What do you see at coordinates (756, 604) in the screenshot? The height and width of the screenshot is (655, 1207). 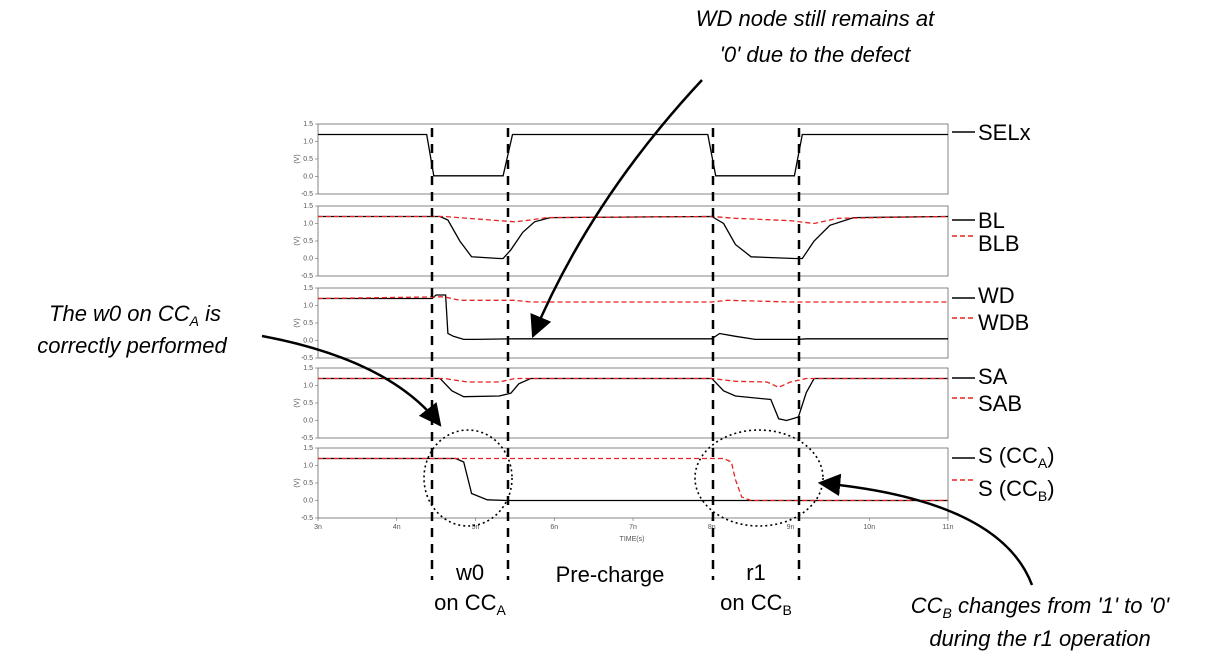 I see `phase-r1-target: on CCB` at bounding box center [756, 604].